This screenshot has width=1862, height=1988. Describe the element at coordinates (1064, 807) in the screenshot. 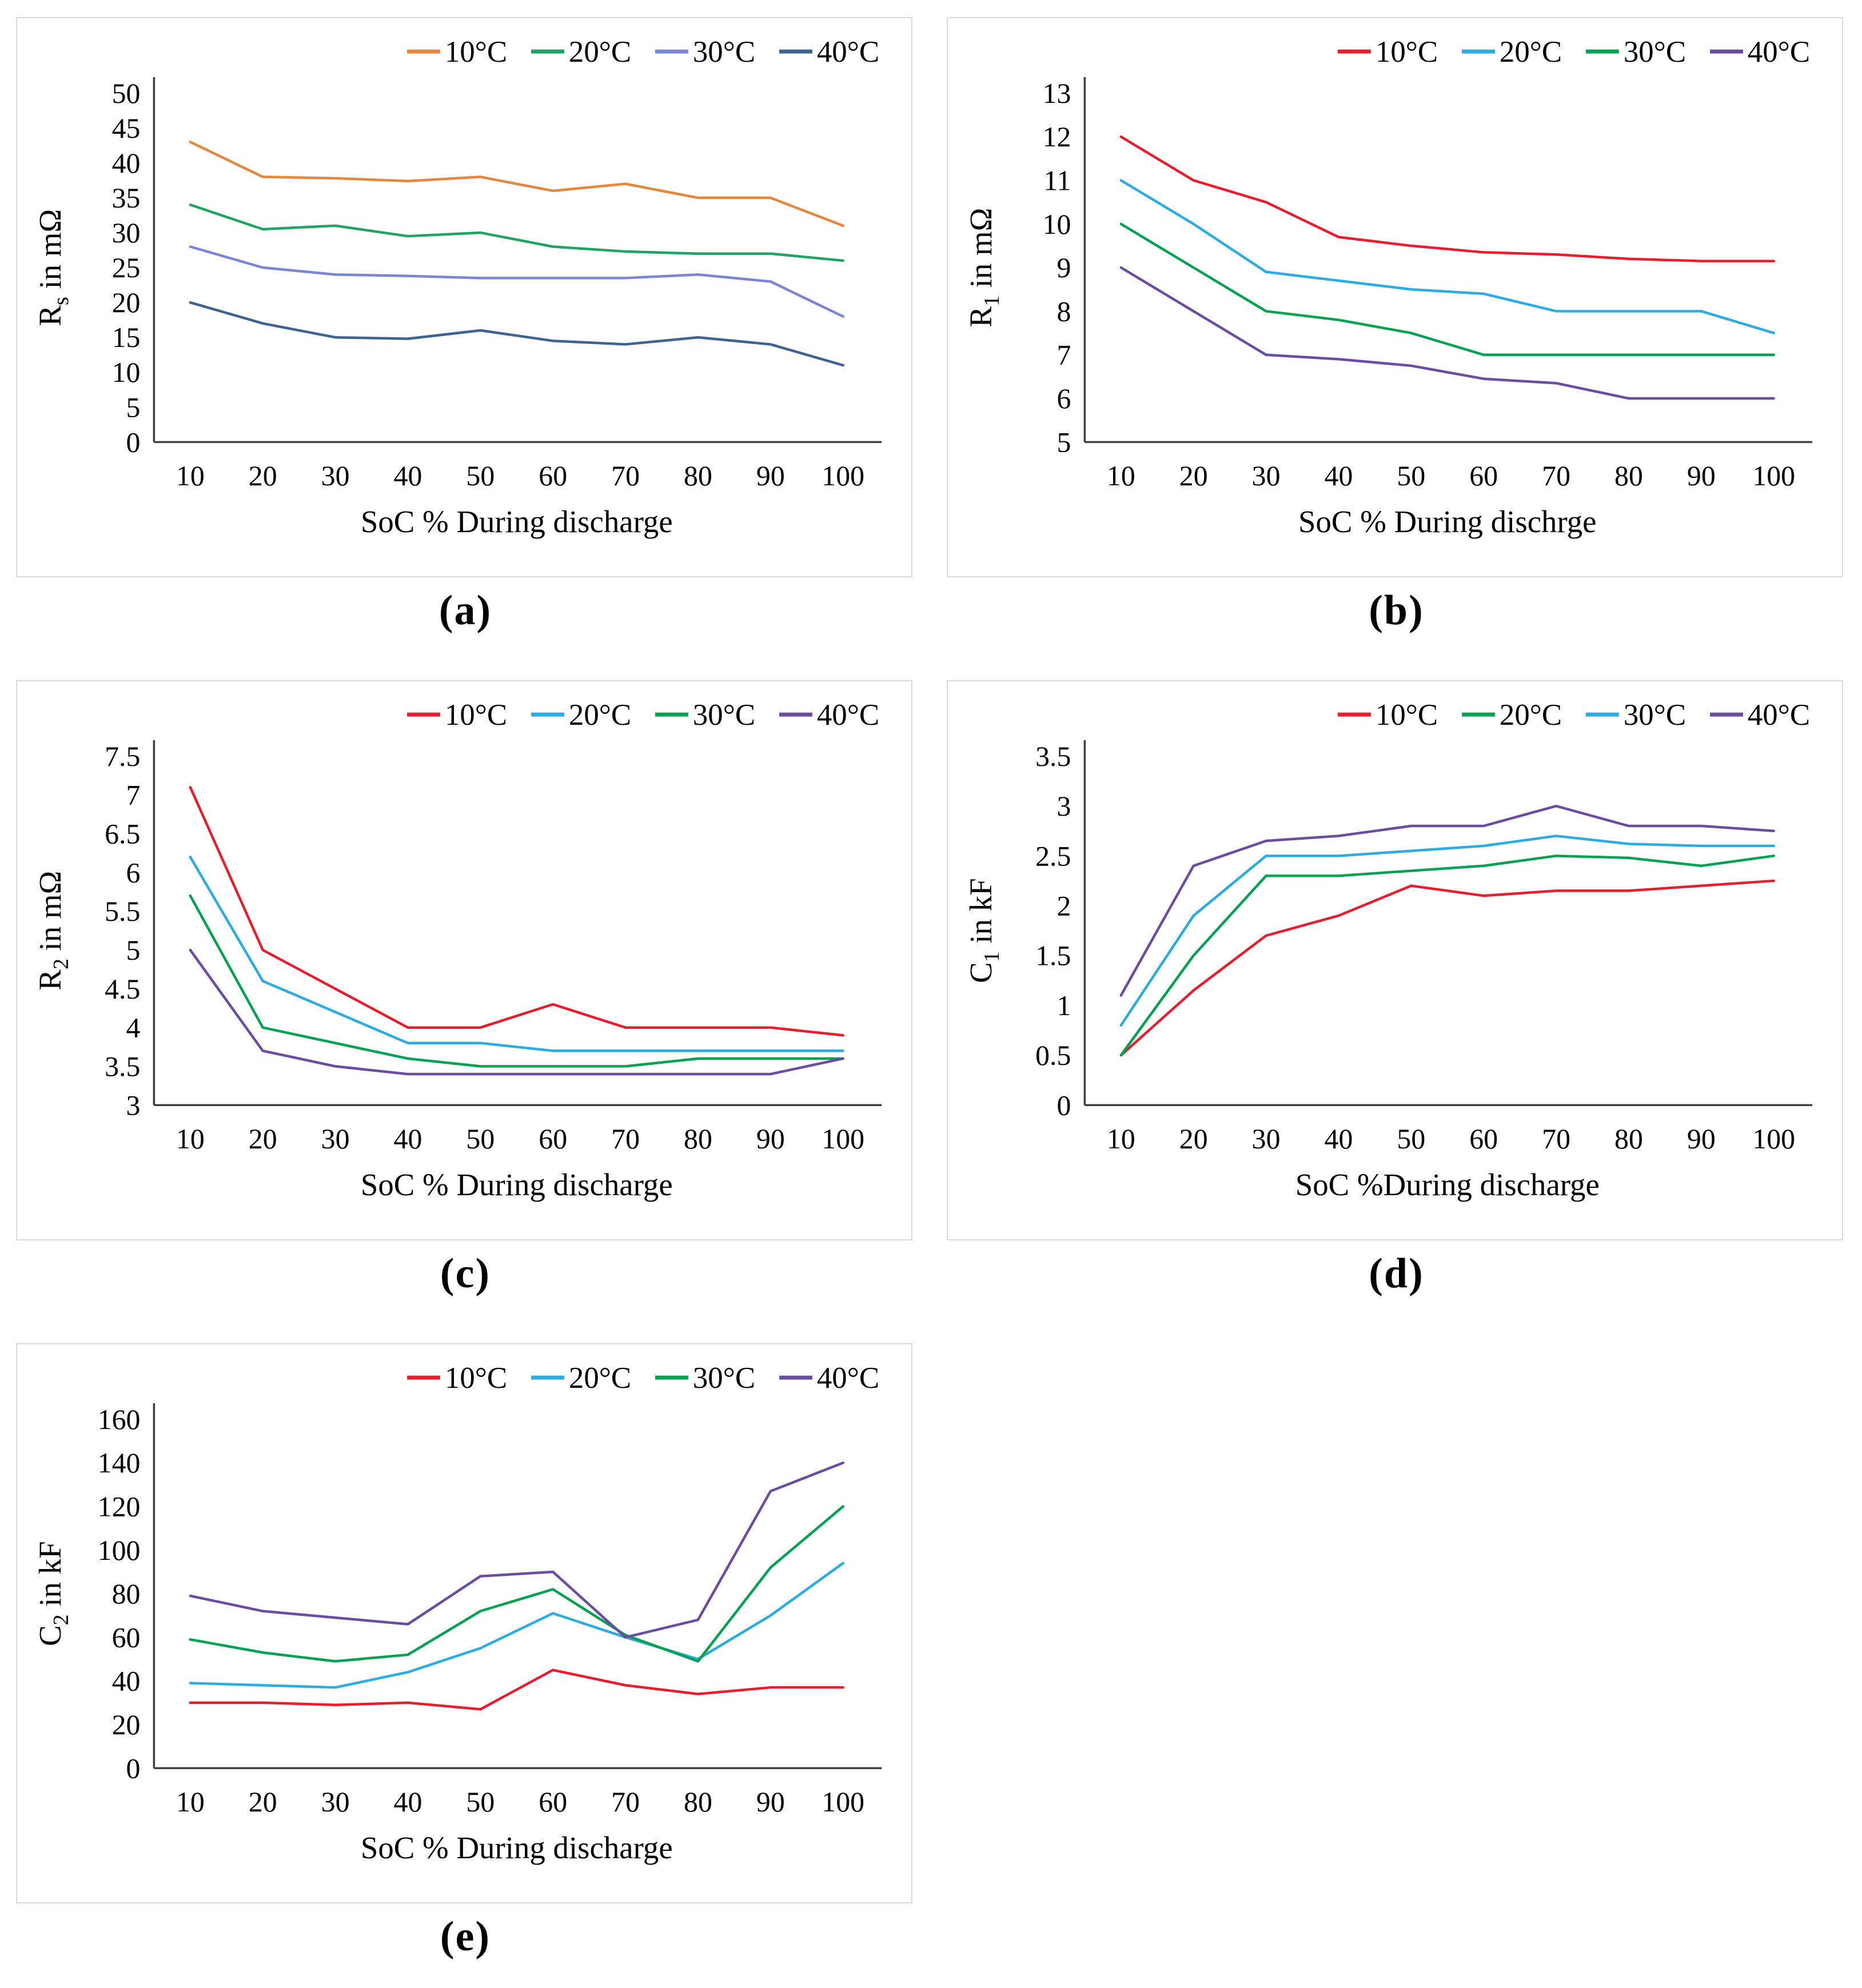

I see `y-tick-label: 3` at that location.